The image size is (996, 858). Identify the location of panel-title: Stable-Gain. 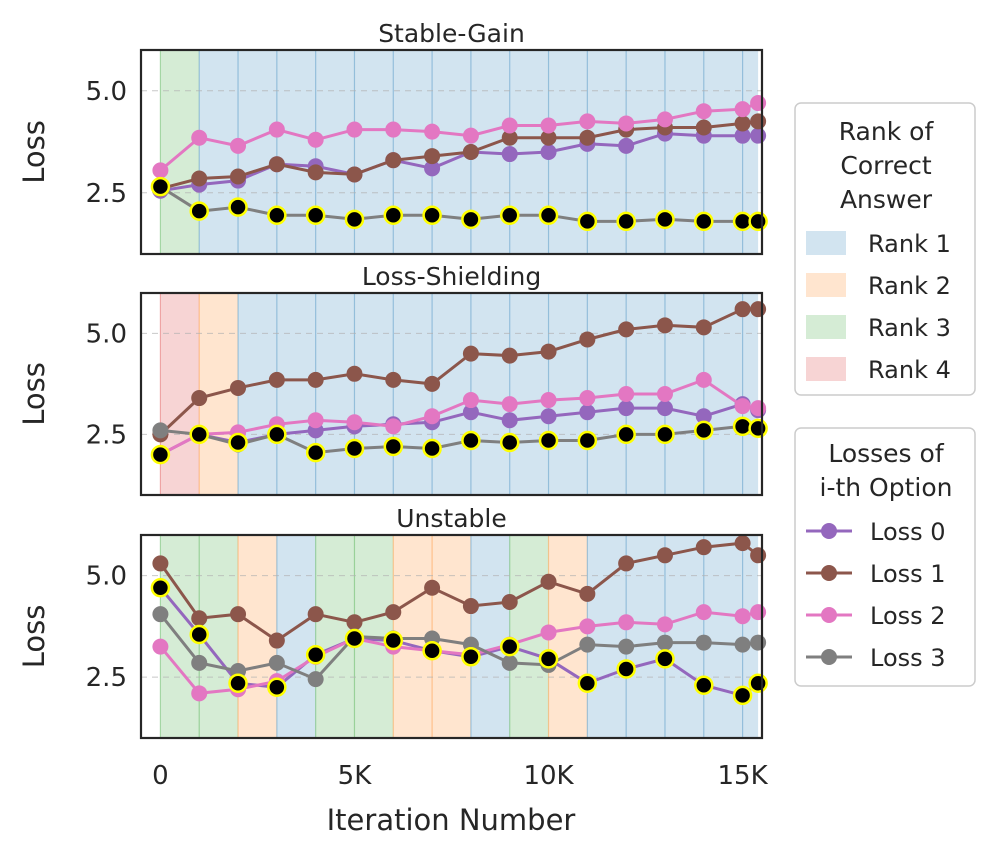
(451, 33).